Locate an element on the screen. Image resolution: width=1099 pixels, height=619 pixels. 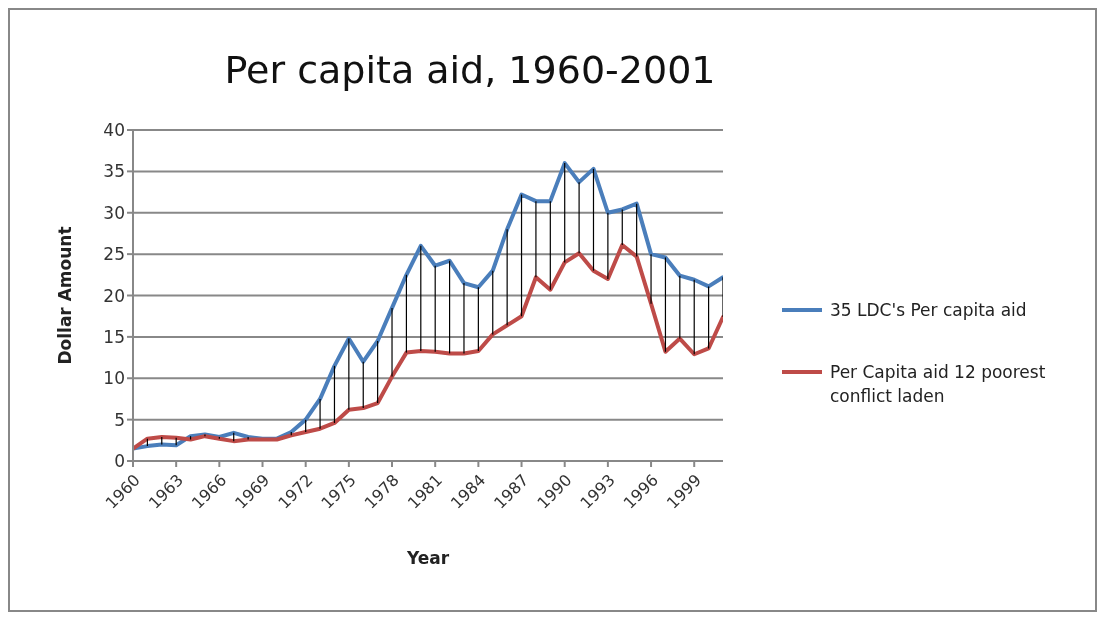
y-tick-label: 30 is located at coordinates (114, 212).